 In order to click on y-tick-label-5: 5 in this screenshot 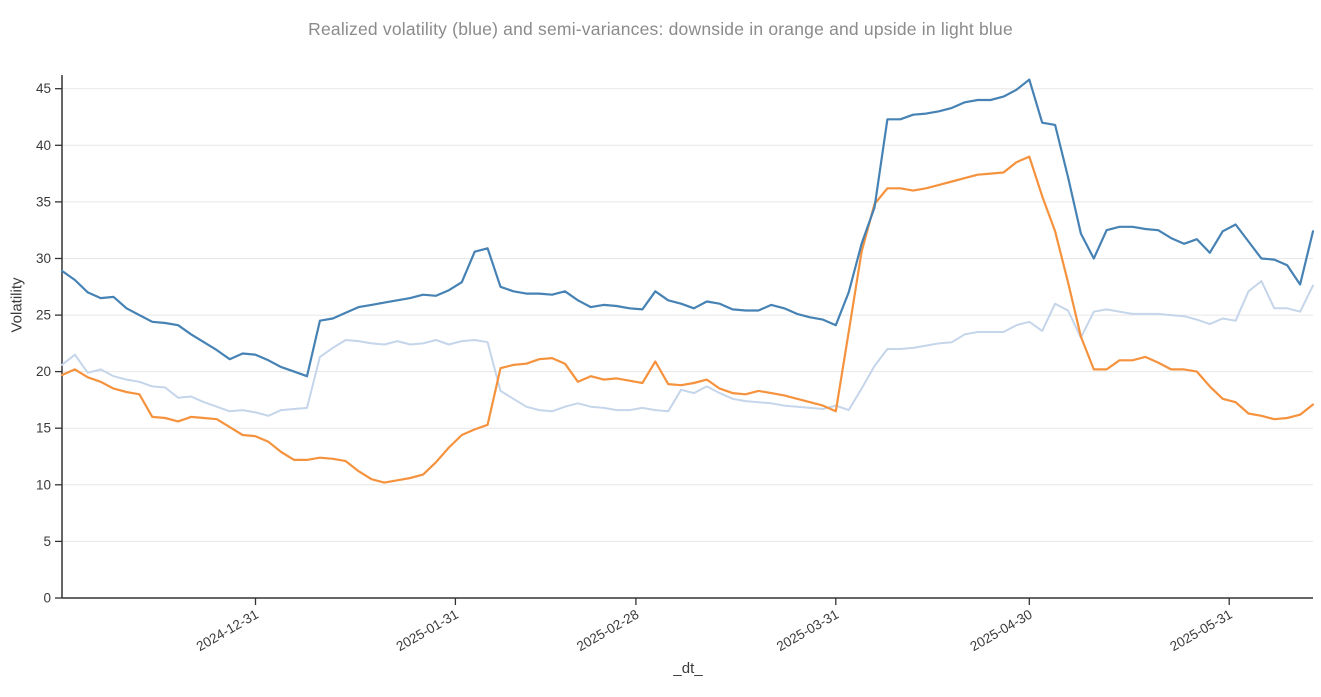, I will do `click(47, 541)`.